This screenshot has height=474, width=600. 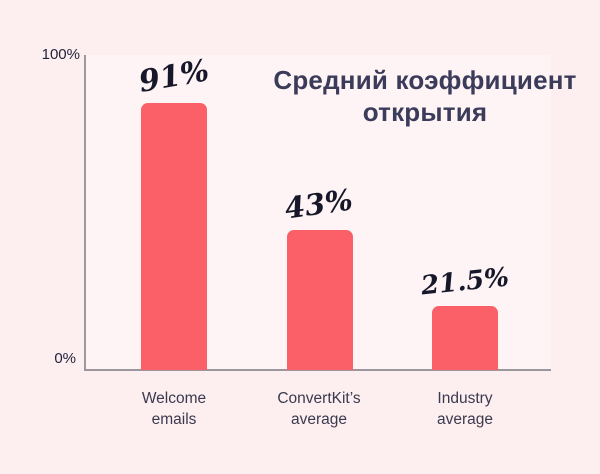 I want to click on x-axis-label-industry-average: Industry average, so click(x=464, y=409).